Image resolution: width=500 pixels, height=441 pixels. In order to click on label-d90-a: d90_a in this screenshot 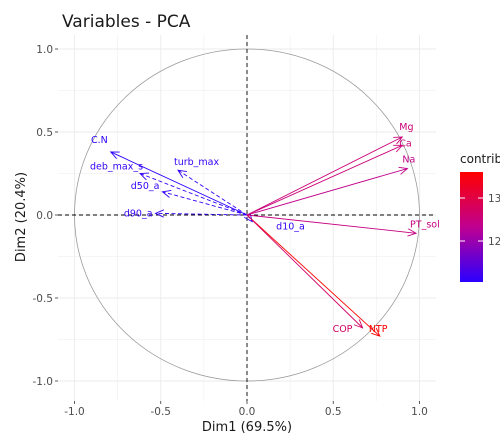, I will do `click(138, 213)`.